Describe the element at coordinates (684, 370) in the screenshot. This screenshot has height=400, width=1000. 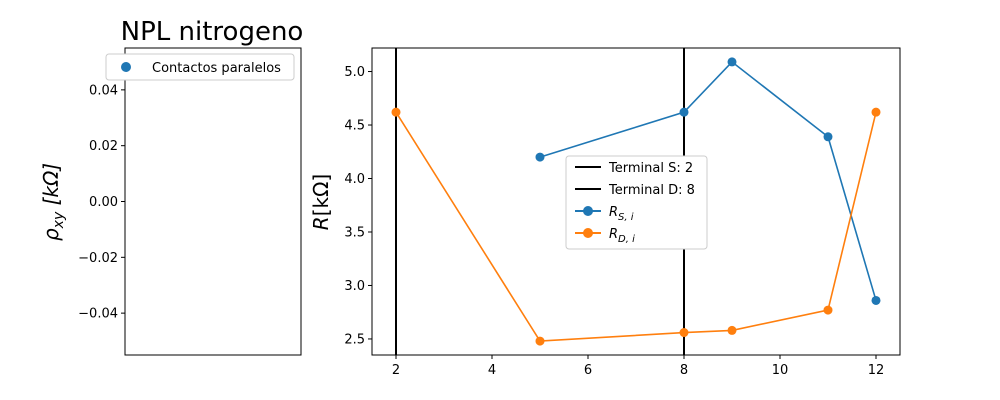
I see `x-tick-label: 8` at that location.